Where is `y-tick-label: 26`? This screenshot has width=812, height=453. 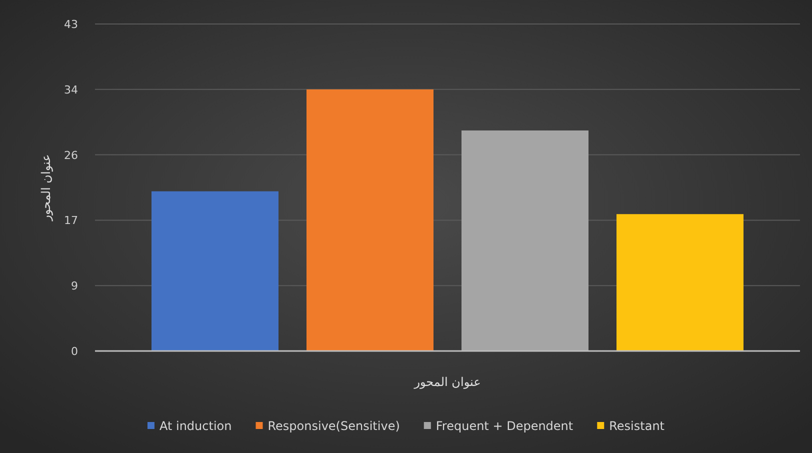
y-tick-label: 26 is located at coordinates (71, 155).